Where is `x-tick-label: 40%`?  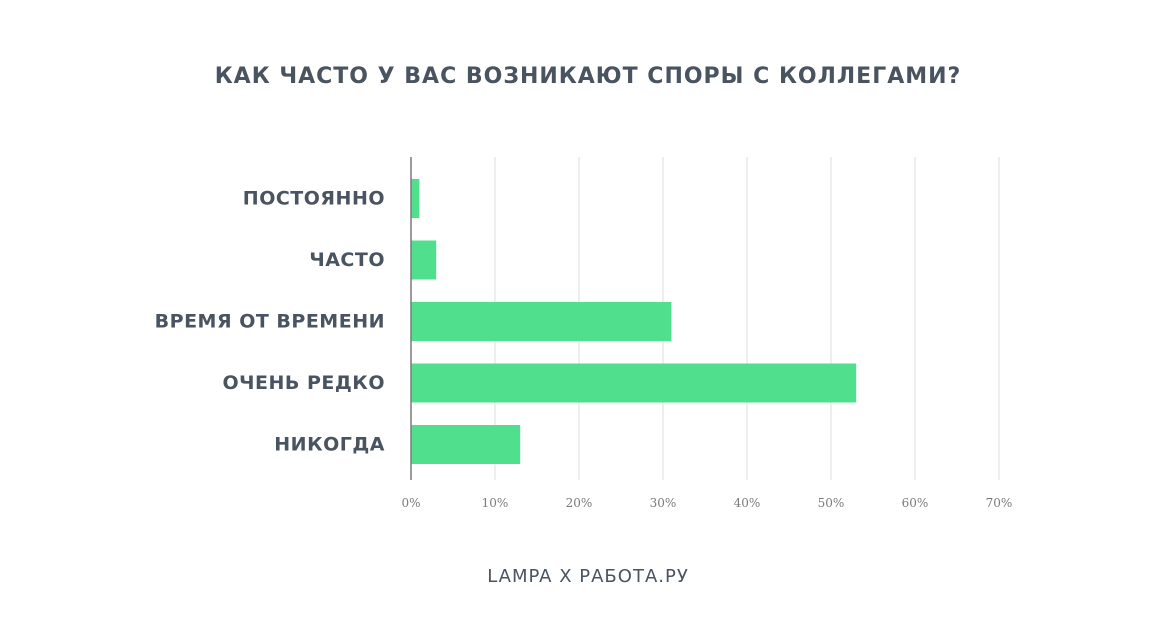 x-tick-label: 40% is located at coordinates (747, 503).